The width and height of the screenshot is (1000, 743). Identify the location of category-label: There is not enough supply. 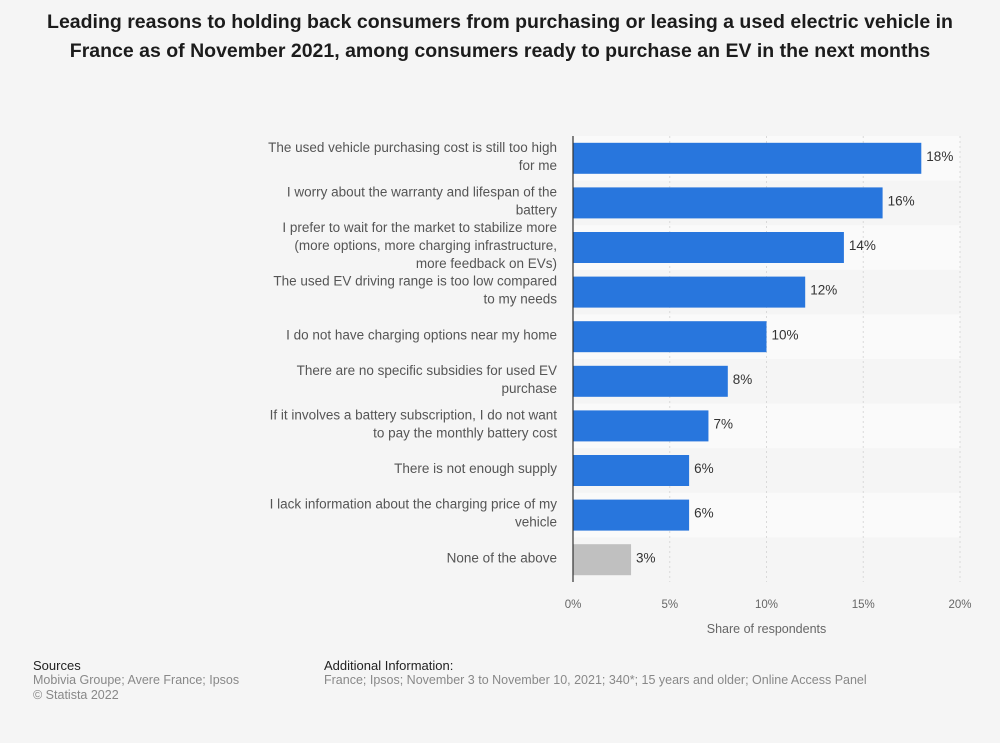
(475, 468).